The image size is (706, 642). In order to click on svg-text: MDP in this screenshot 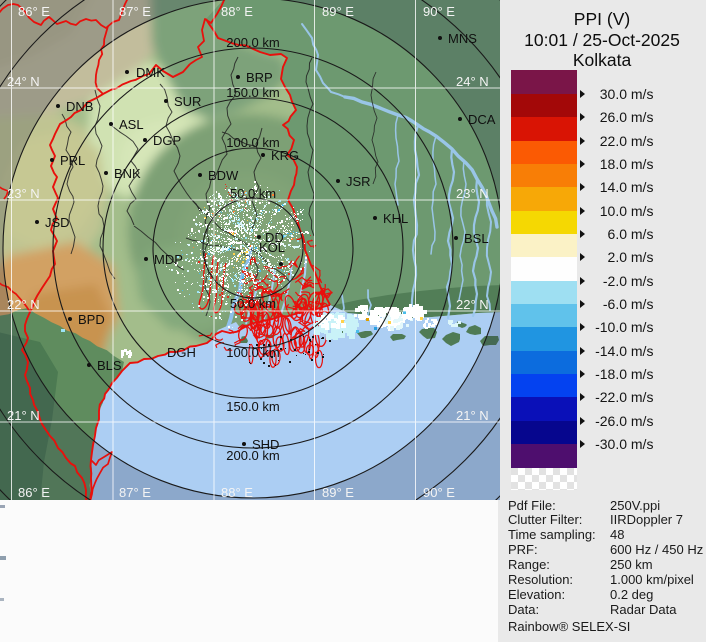, I will do `click(168, 259)`.